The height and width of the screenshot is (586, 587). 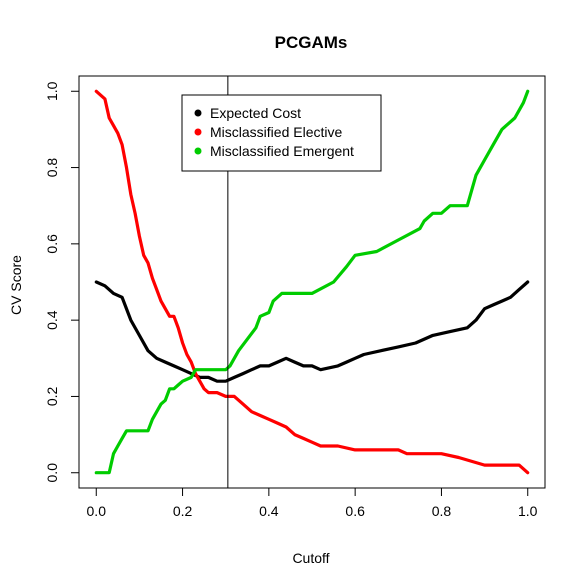 What do you see at coordinates (52, 320) in the screenshot?
I see `y-tick-label: 0.4` at bounding box center [52, 320].